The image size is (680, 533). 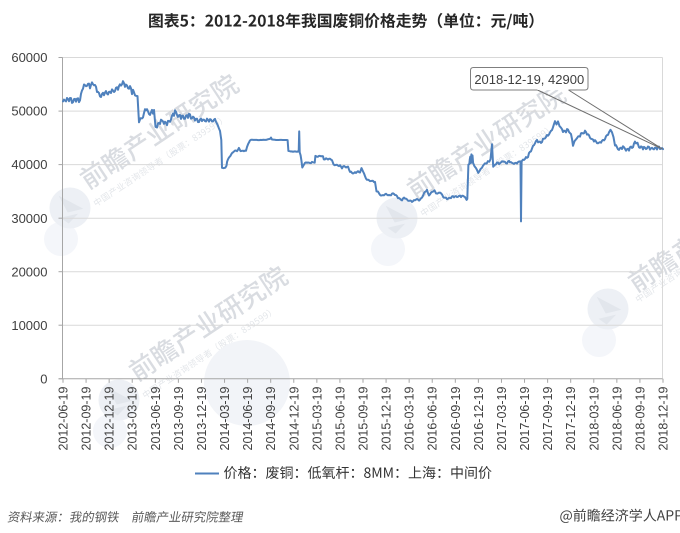 I want to click on svg-text: 2012-09-19, so click(x=87, y=419).